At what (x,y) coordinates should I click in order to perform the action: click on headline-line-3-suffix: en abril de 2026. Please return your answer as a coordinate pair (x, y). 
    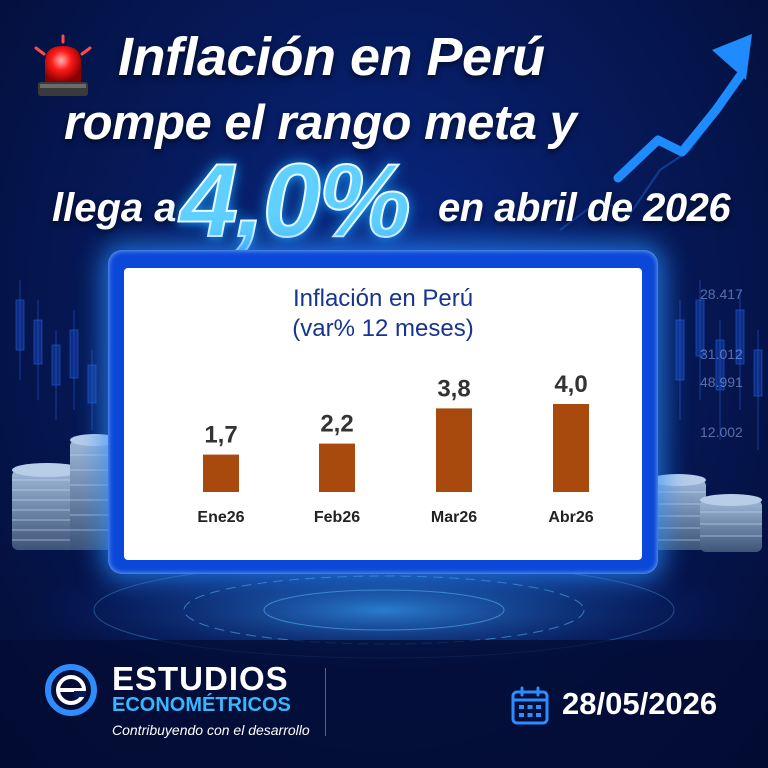
    Looking at the image, I should click on (584, 208).